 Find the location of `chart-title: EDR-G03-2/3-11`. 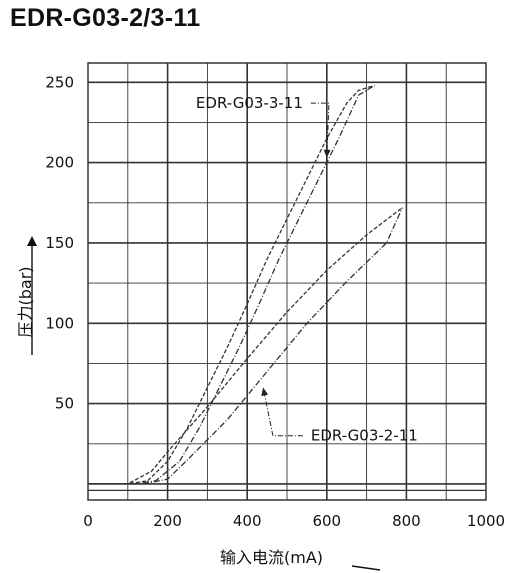

chart-title: EDR-G03-2/3-11 is located at coordinates (105, 18).